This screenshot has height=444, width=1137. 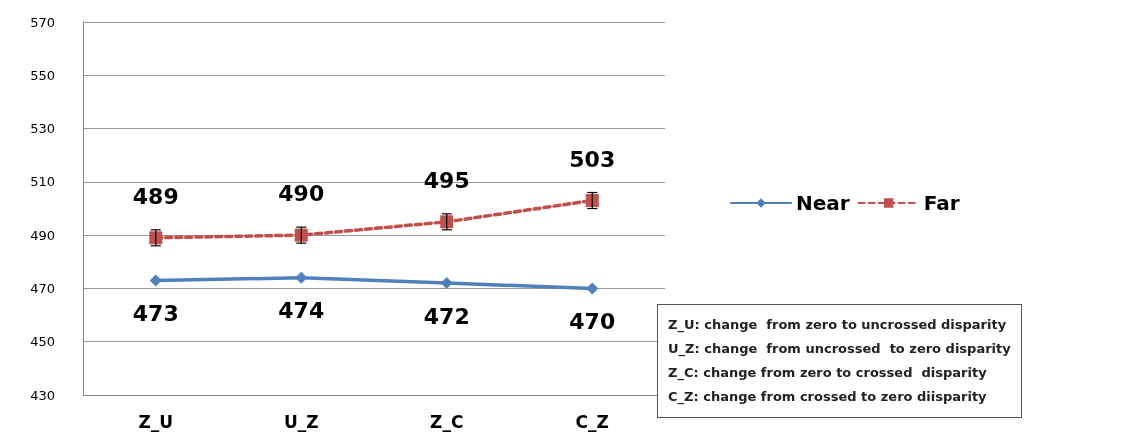 What do you see at coordinates (42, 129) in the screenshot?
I see `y-tick-label: 530` at bounding box center [42, 129].